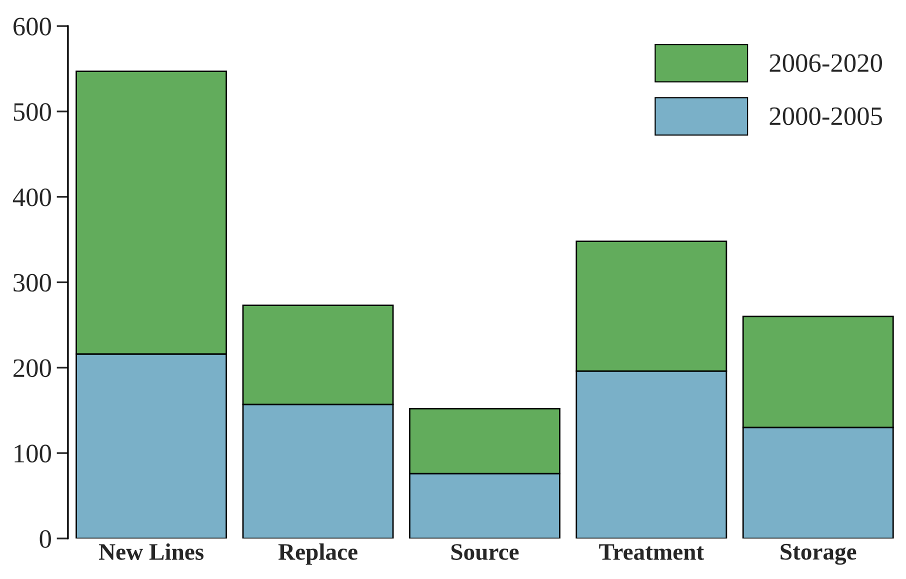  I want to click on y-tick-label: 300, so click(32, 283).